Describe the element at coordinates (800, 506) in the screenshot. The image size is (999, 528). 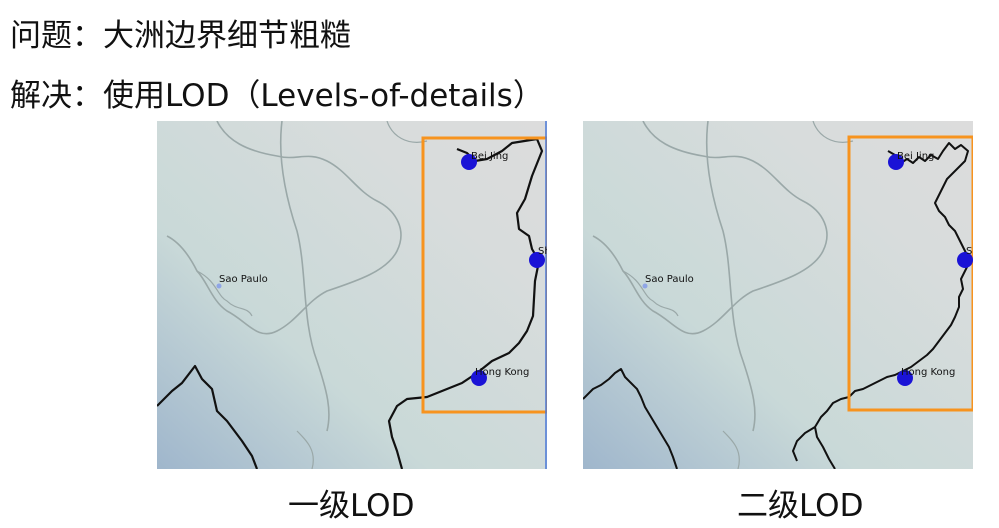
I see `caption-lod-2: 二级LOD` at that location.